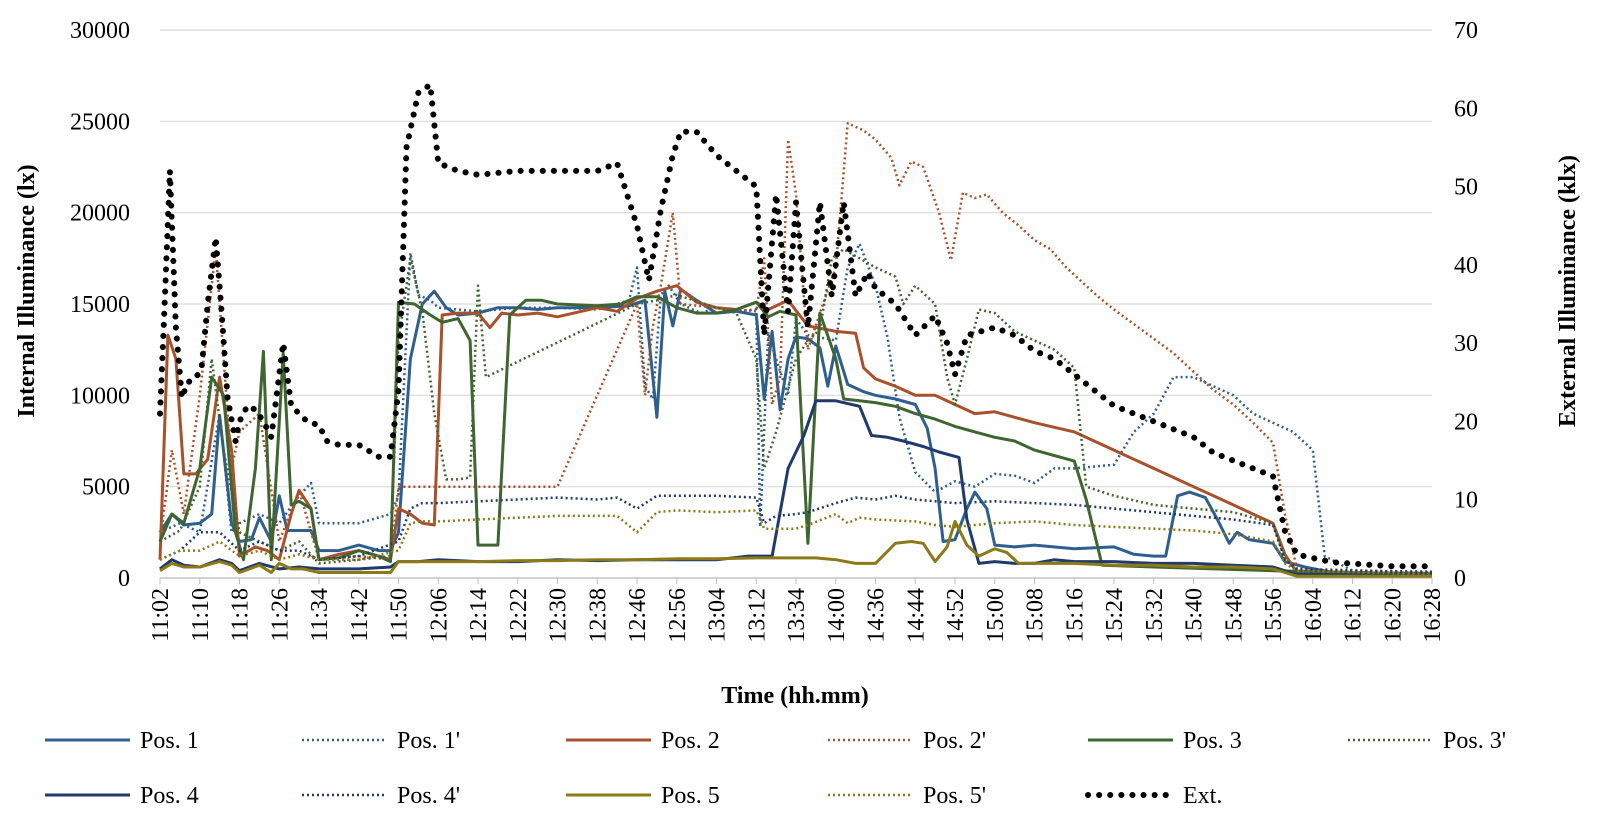  I want to click on x-tick-label: 11:26, so click(280, 615).